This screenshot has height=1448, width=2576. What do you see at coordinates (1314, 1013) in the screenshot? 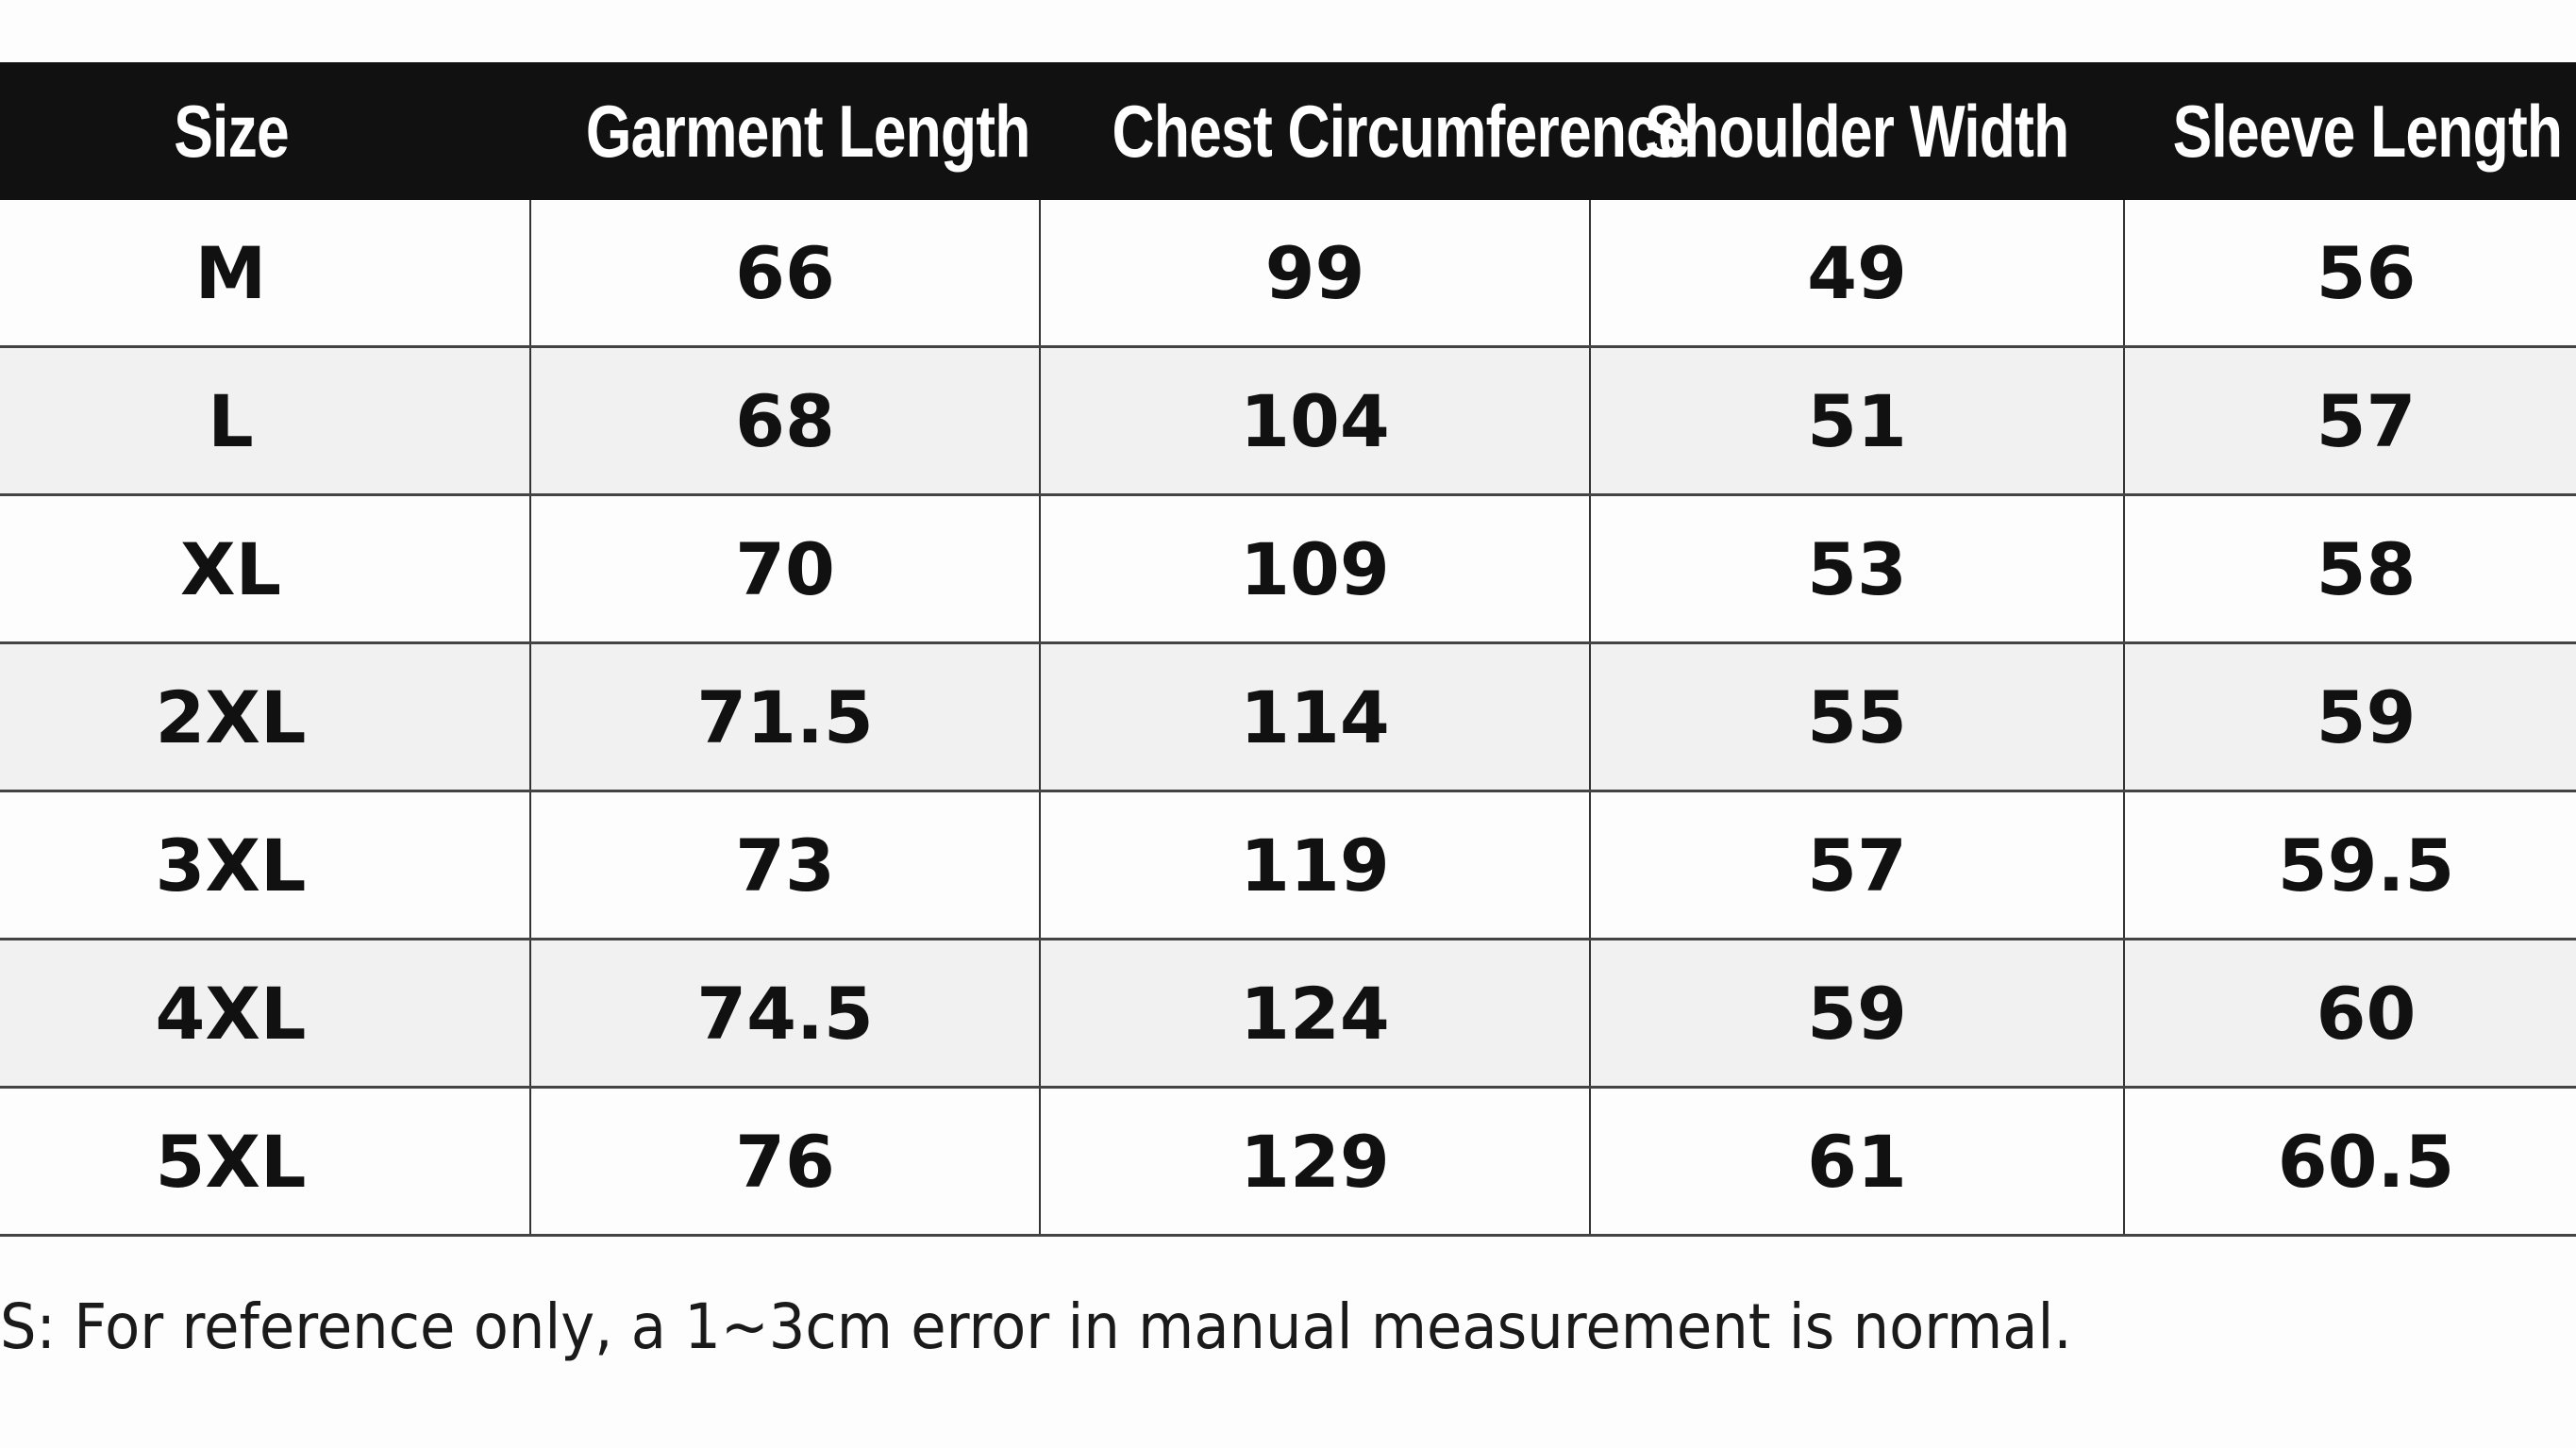
I see `cell-chest-circumference: 124` at bounding box center [1314, 1013].